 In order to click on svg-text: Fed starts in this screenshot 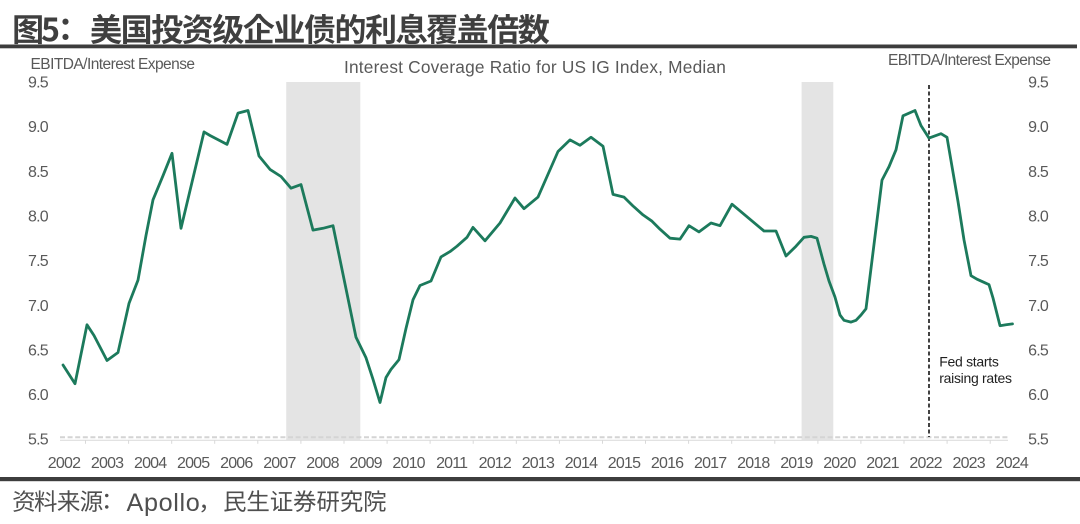, I will do `click(969, 362)`.